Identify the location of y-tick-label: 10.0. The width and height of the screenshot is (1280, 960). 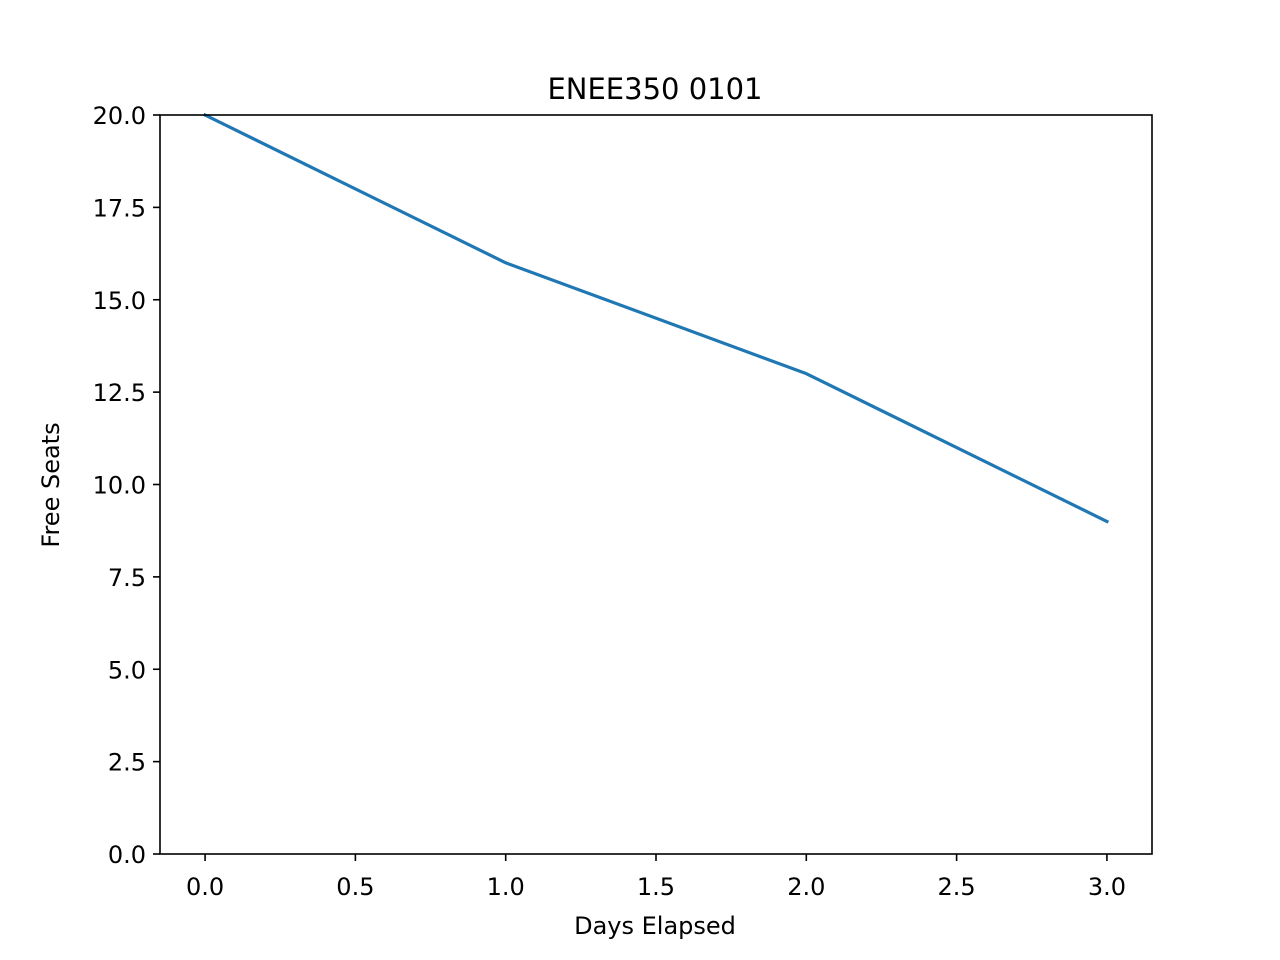
(119, 486).